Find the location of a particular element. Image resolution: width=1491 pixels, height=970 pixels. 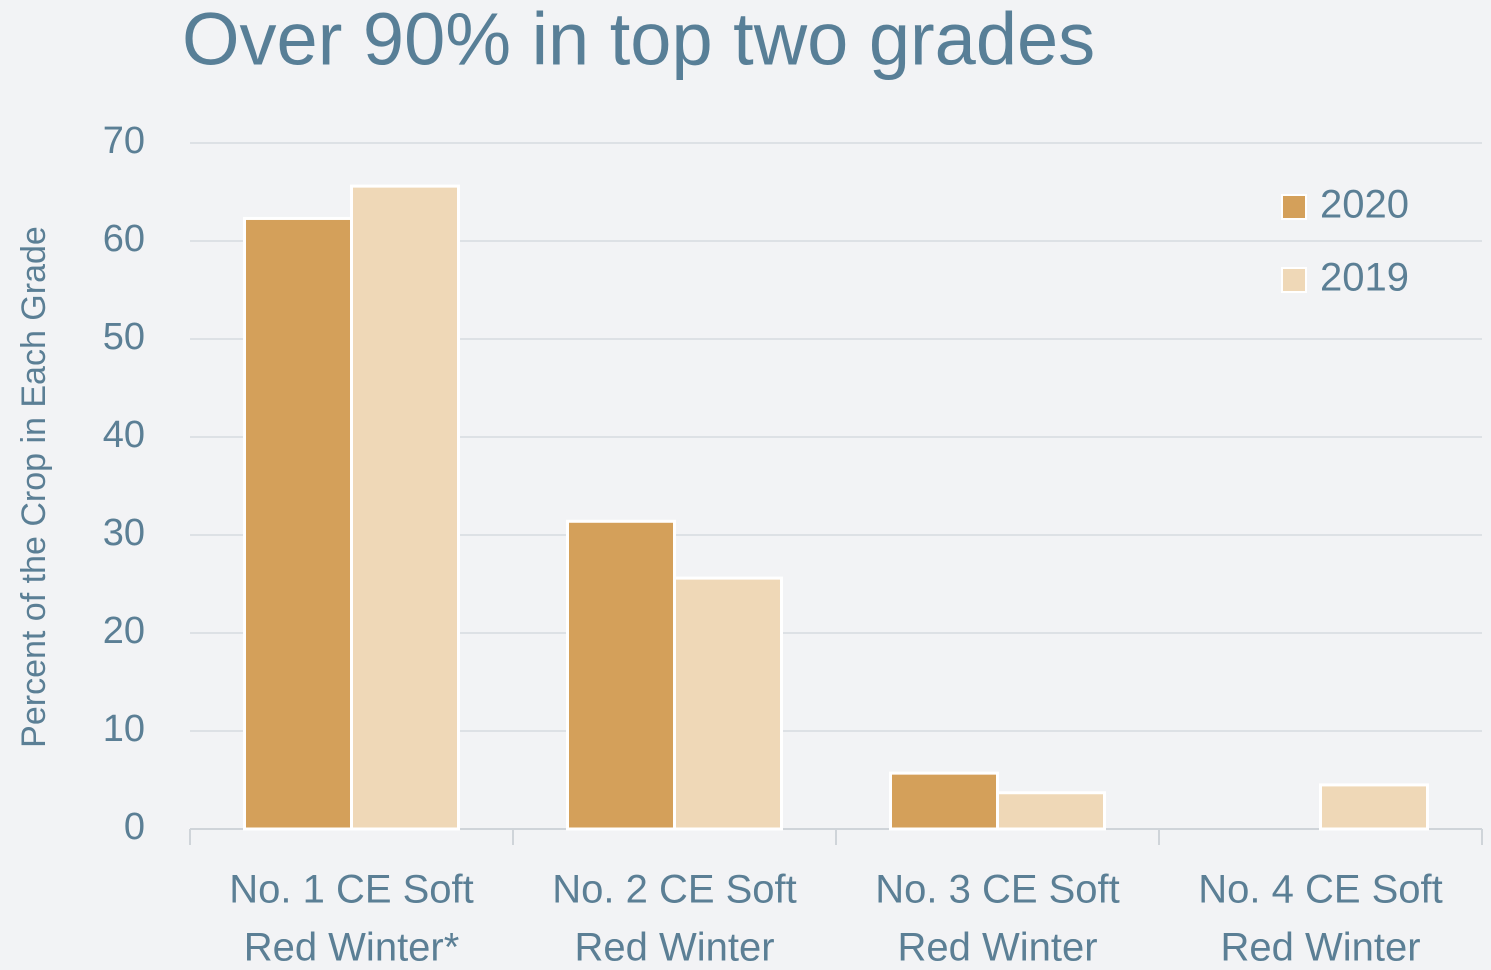

x-tick-label: No. 1 CE Soft is located at coordinates (351, 890).